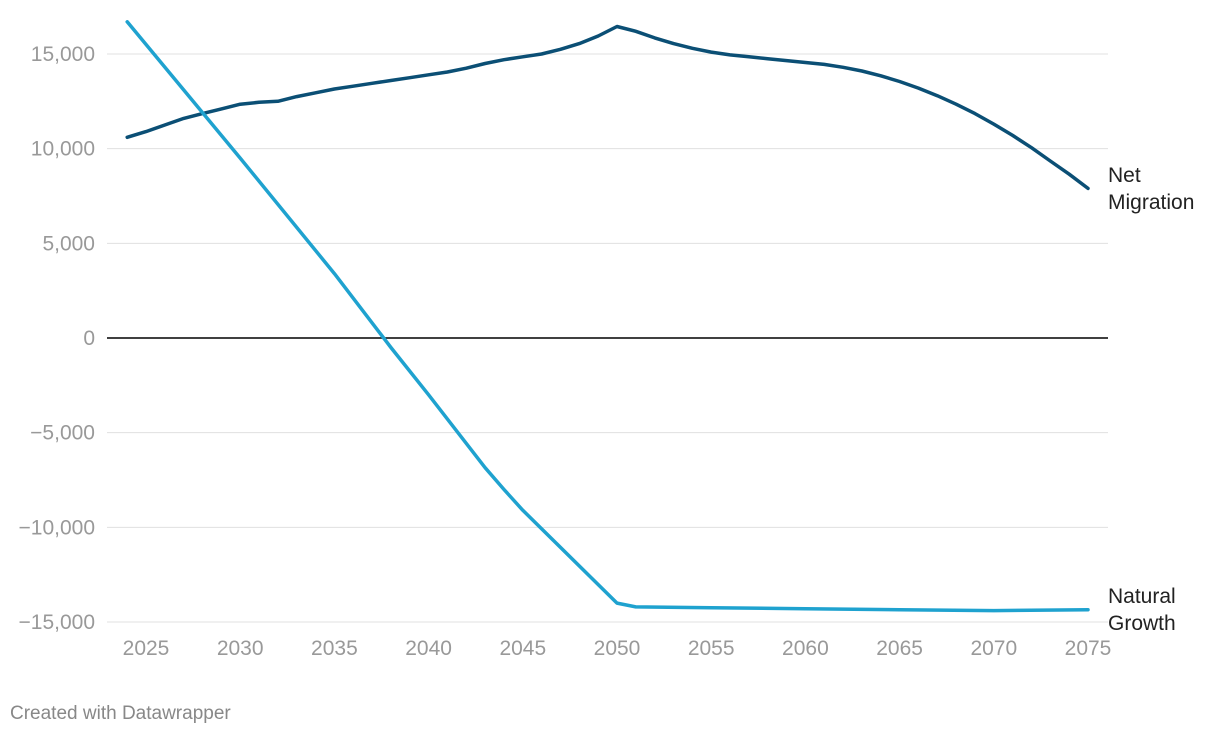 This screenshot has height=743, width=1220. I want to click on y-tick-label: 5,000, so click(68, 243).